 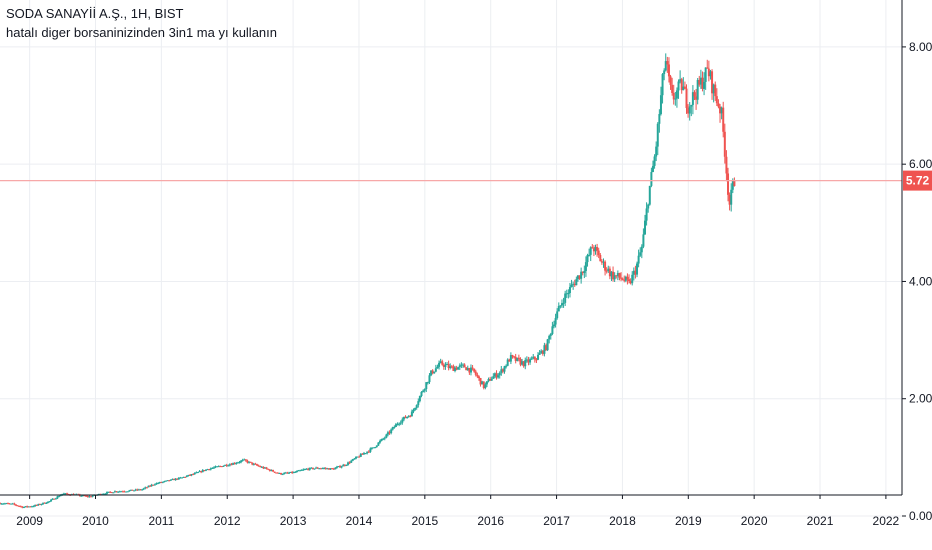 I want to click on y-tick-label: 6.00, so click(x=920, y=164).